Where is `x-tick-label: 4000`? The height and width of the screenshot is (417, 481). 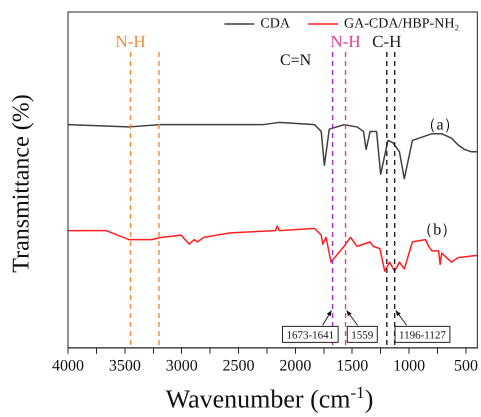
x-tick-label: 4000 is located at coordinates (68, 366).